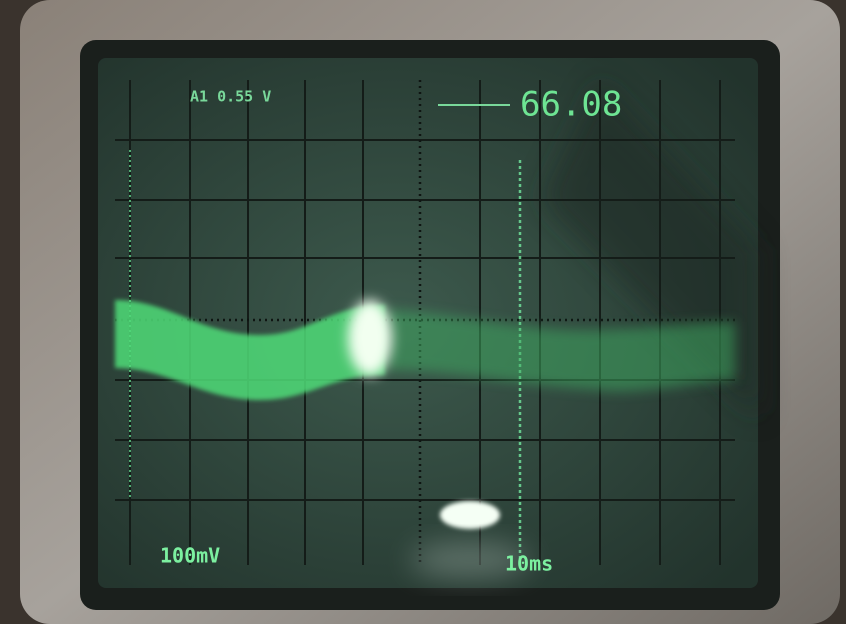 This screenshot has width=846, height=624. What do you see at coordinates (560, 351) in the screenshot?
I see `trace-faint` at bounding box center [560, 351].